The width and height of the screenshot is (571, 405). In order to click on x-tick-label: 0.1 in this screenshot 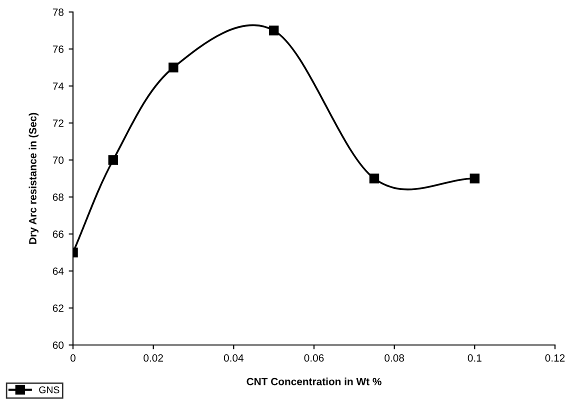, I will do `click(475, 358)`.